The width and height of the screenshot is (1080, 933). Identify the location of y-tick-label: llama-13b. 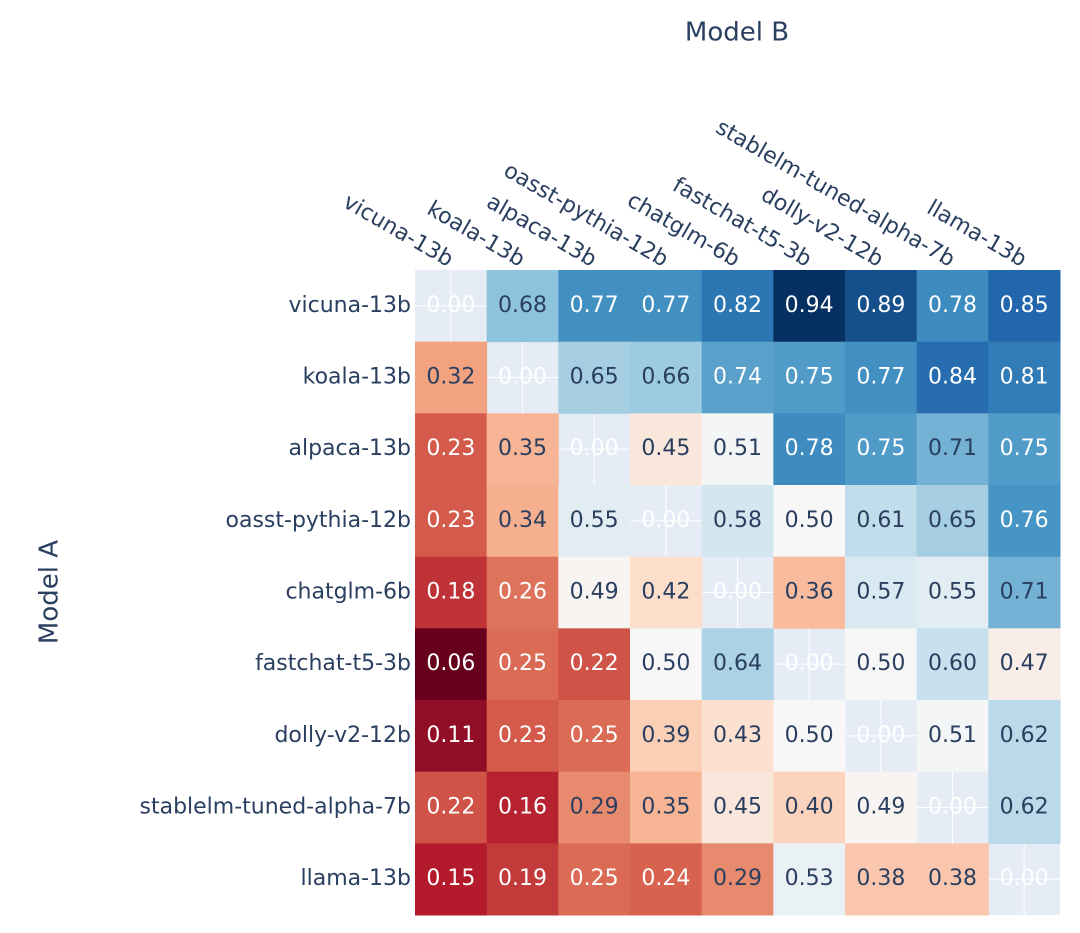
(355, 878).